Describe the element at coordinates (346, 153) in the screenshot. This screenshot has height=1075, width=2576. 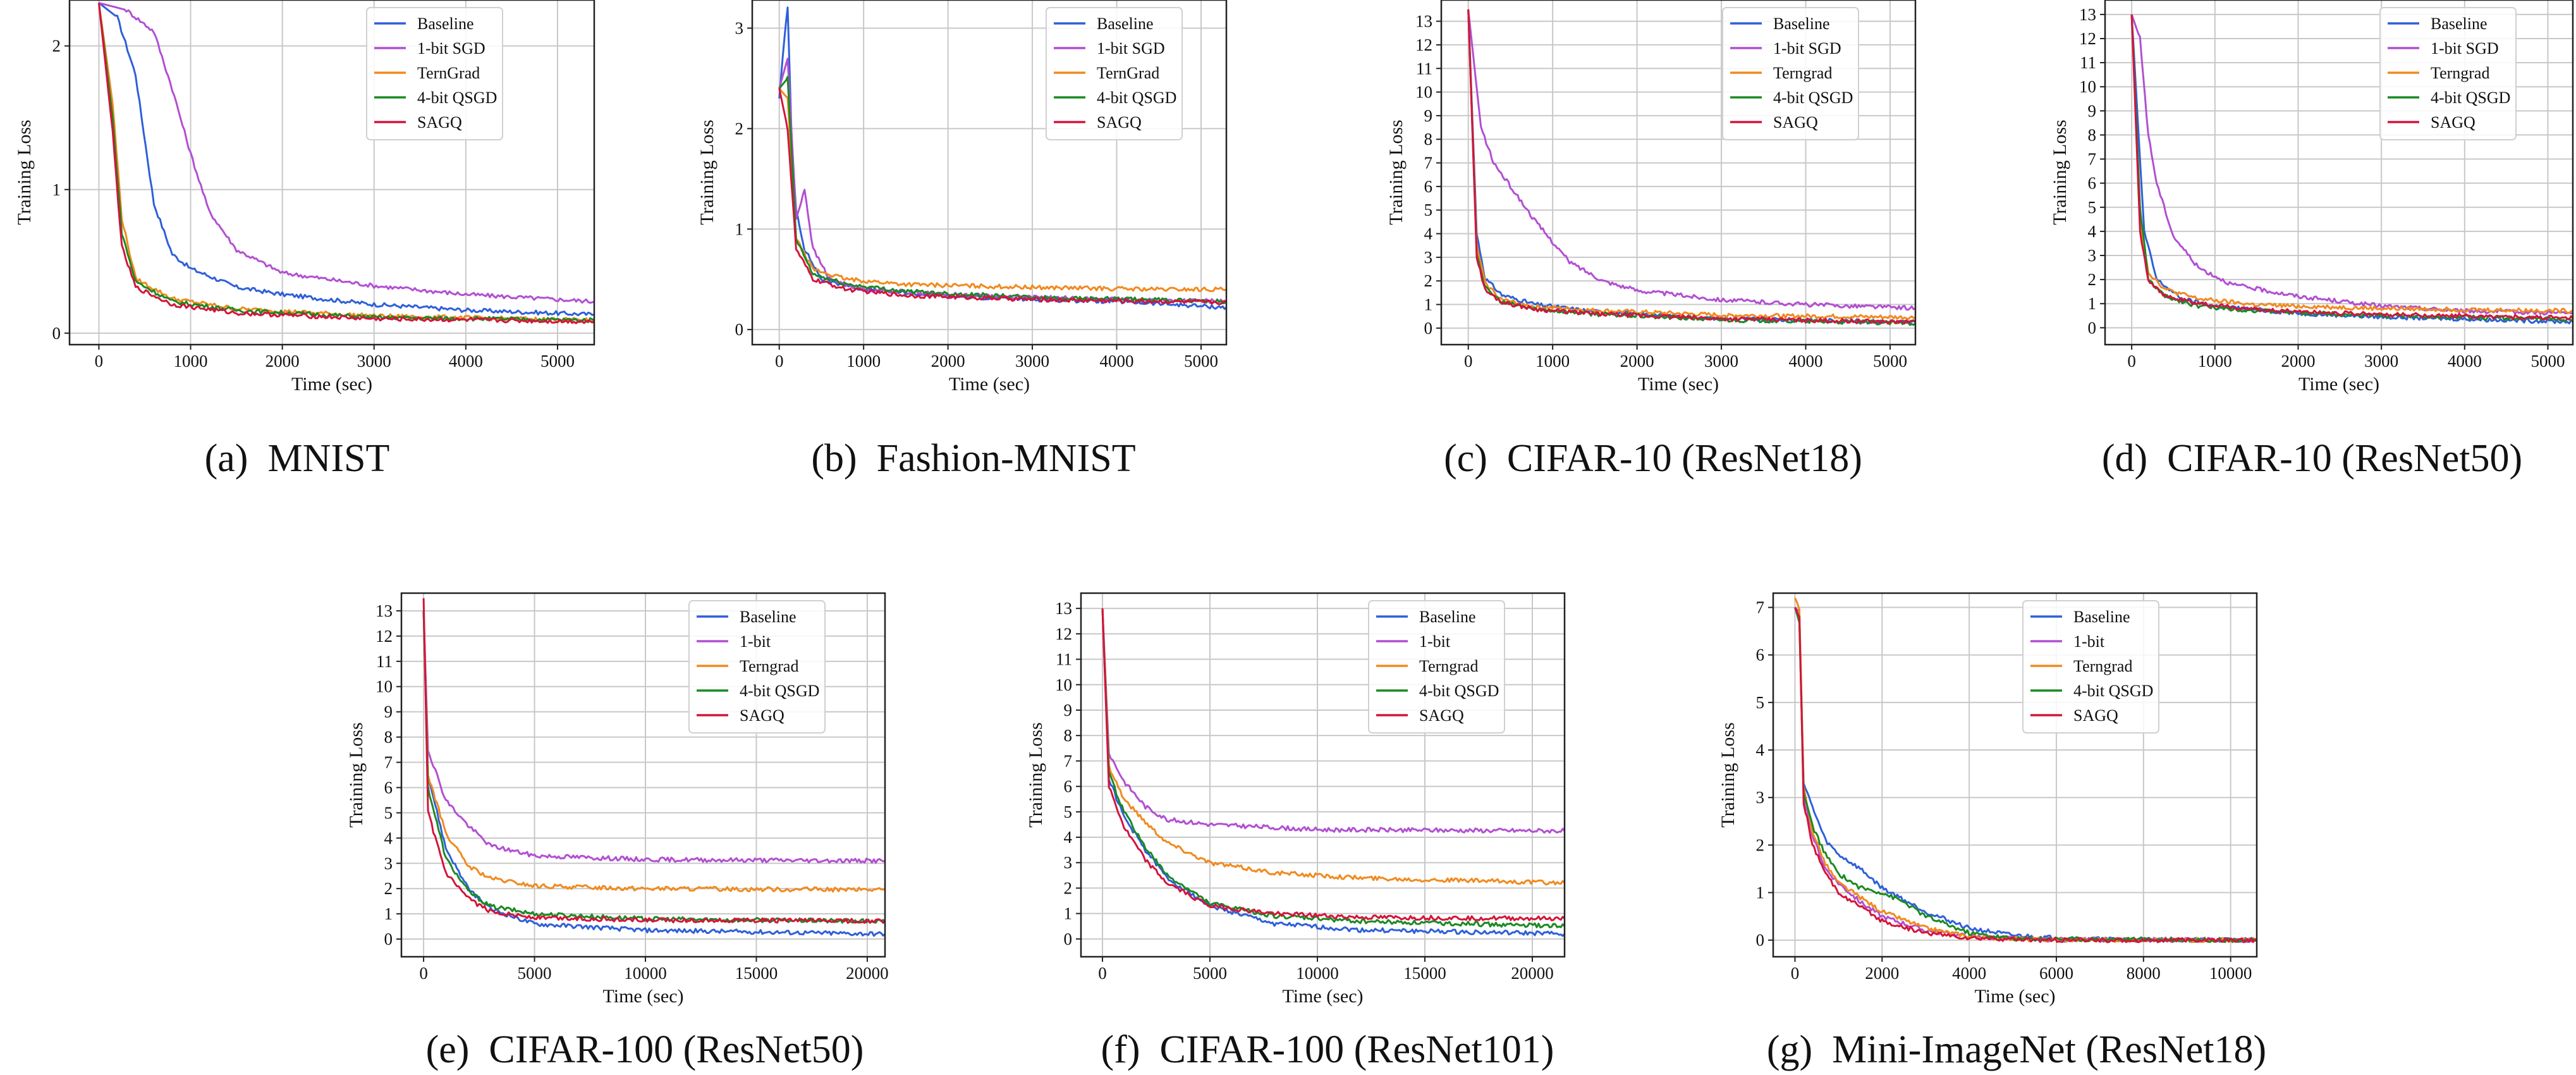
I see `series-line-1-bit-sgd` at that location.